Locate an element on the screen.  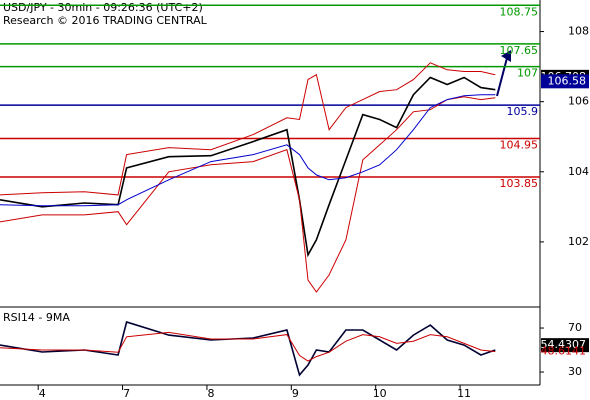
price-label: 106.58 is located at coordinates (567, 80).